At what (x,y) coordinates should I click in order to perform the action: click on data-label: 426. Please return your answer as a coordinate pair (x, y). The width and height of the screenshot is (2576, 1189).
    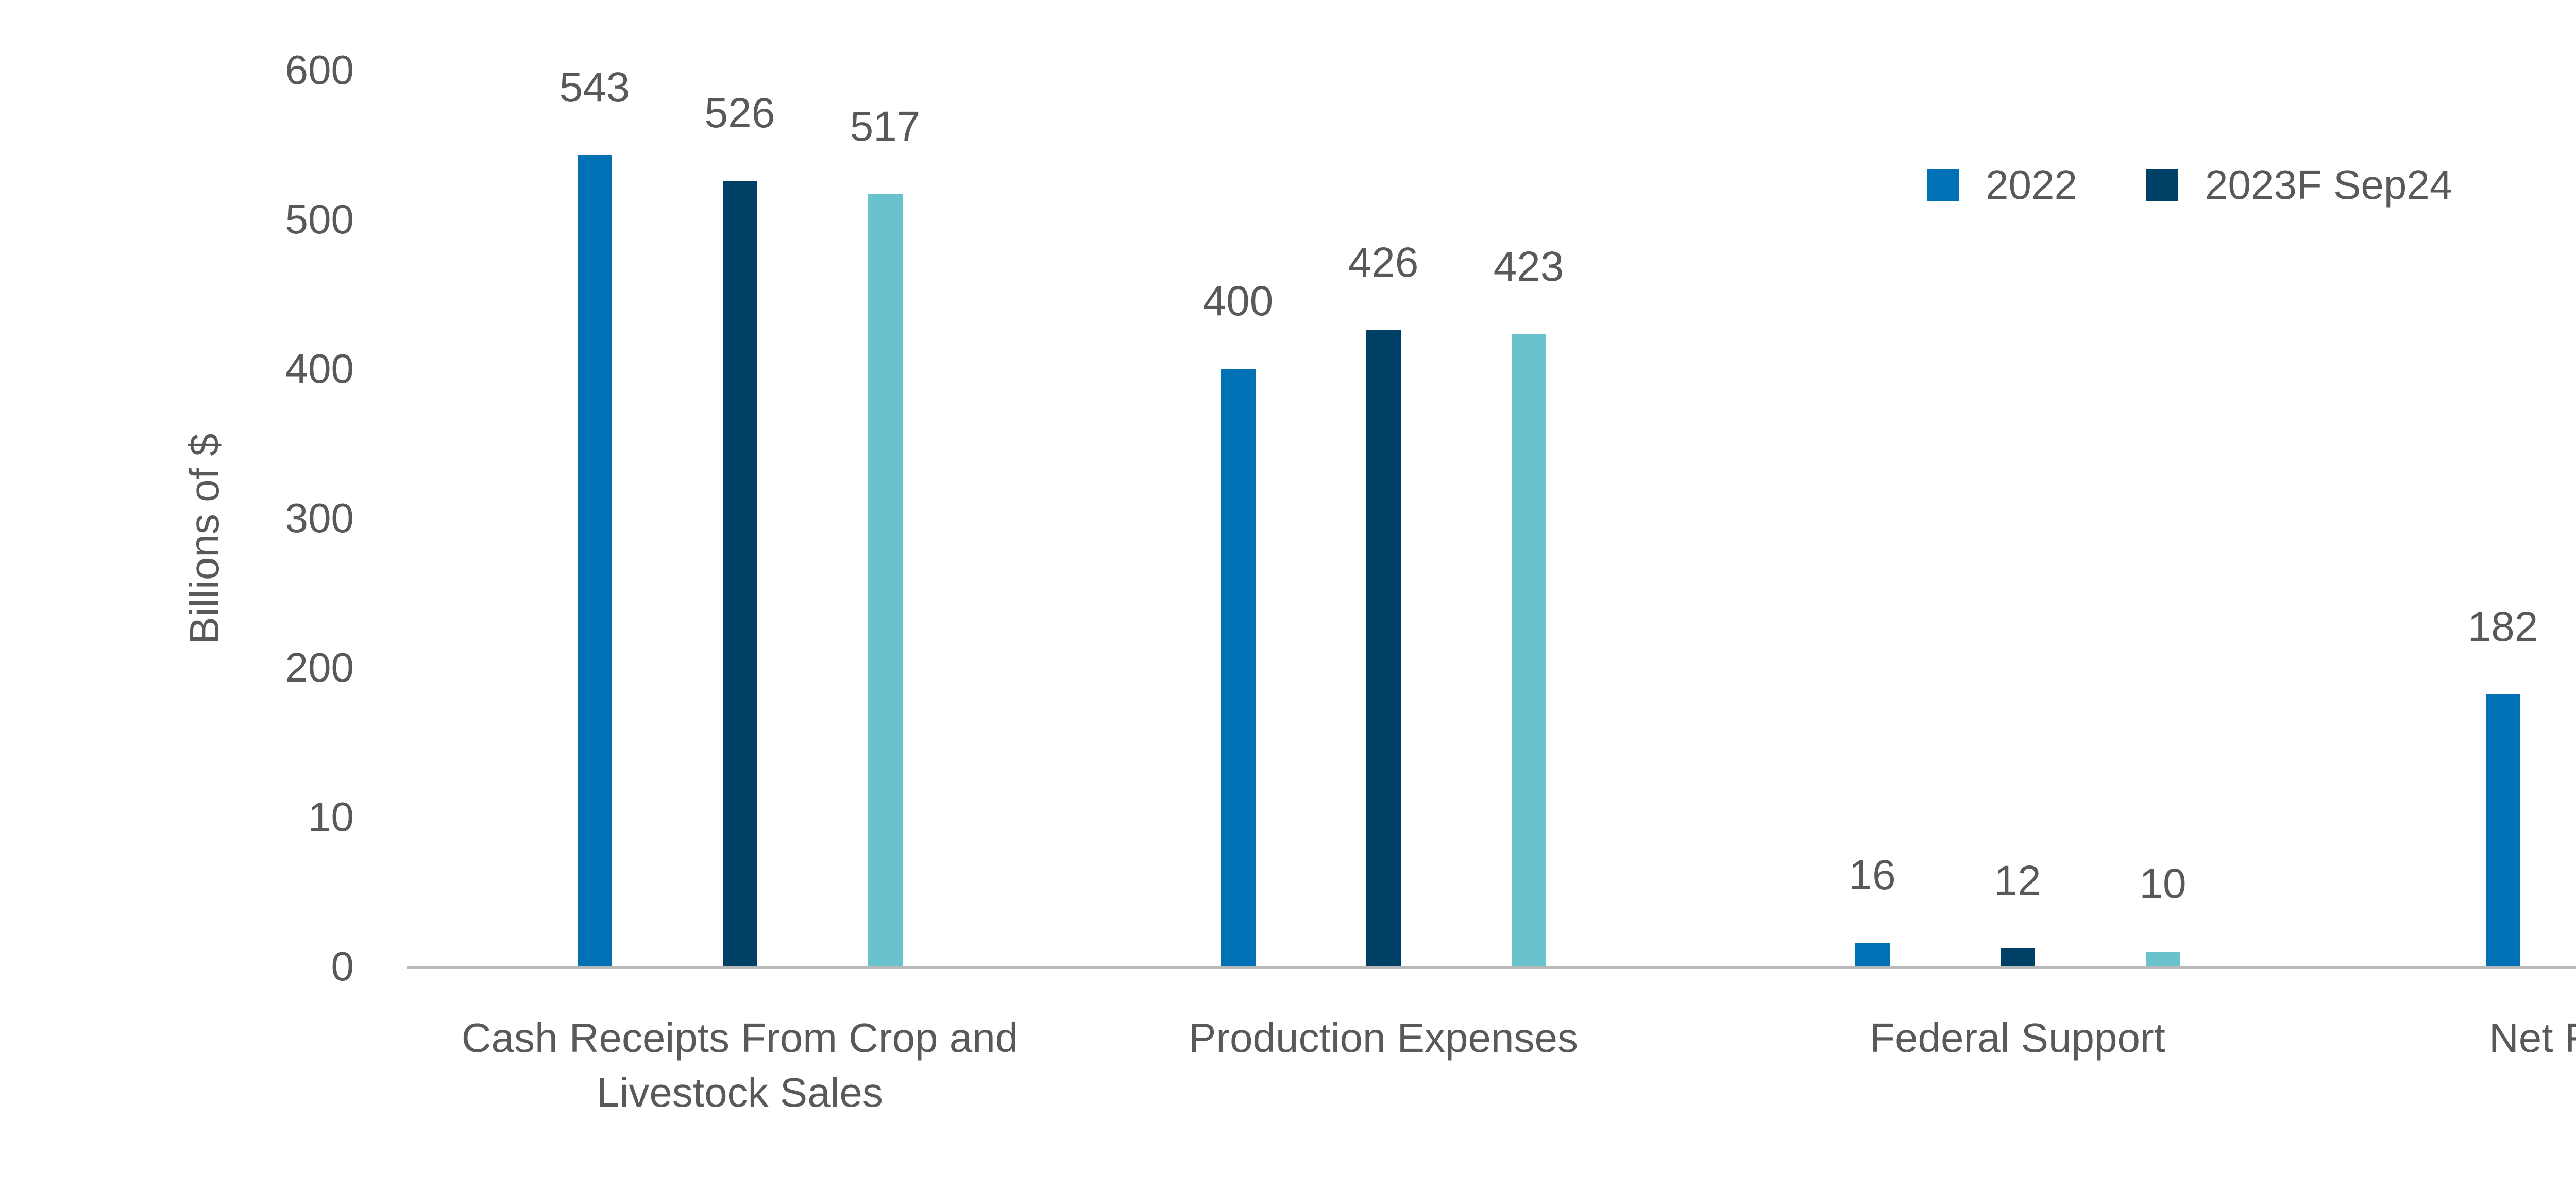
    Looking at the image, I should click on (1383, 262).